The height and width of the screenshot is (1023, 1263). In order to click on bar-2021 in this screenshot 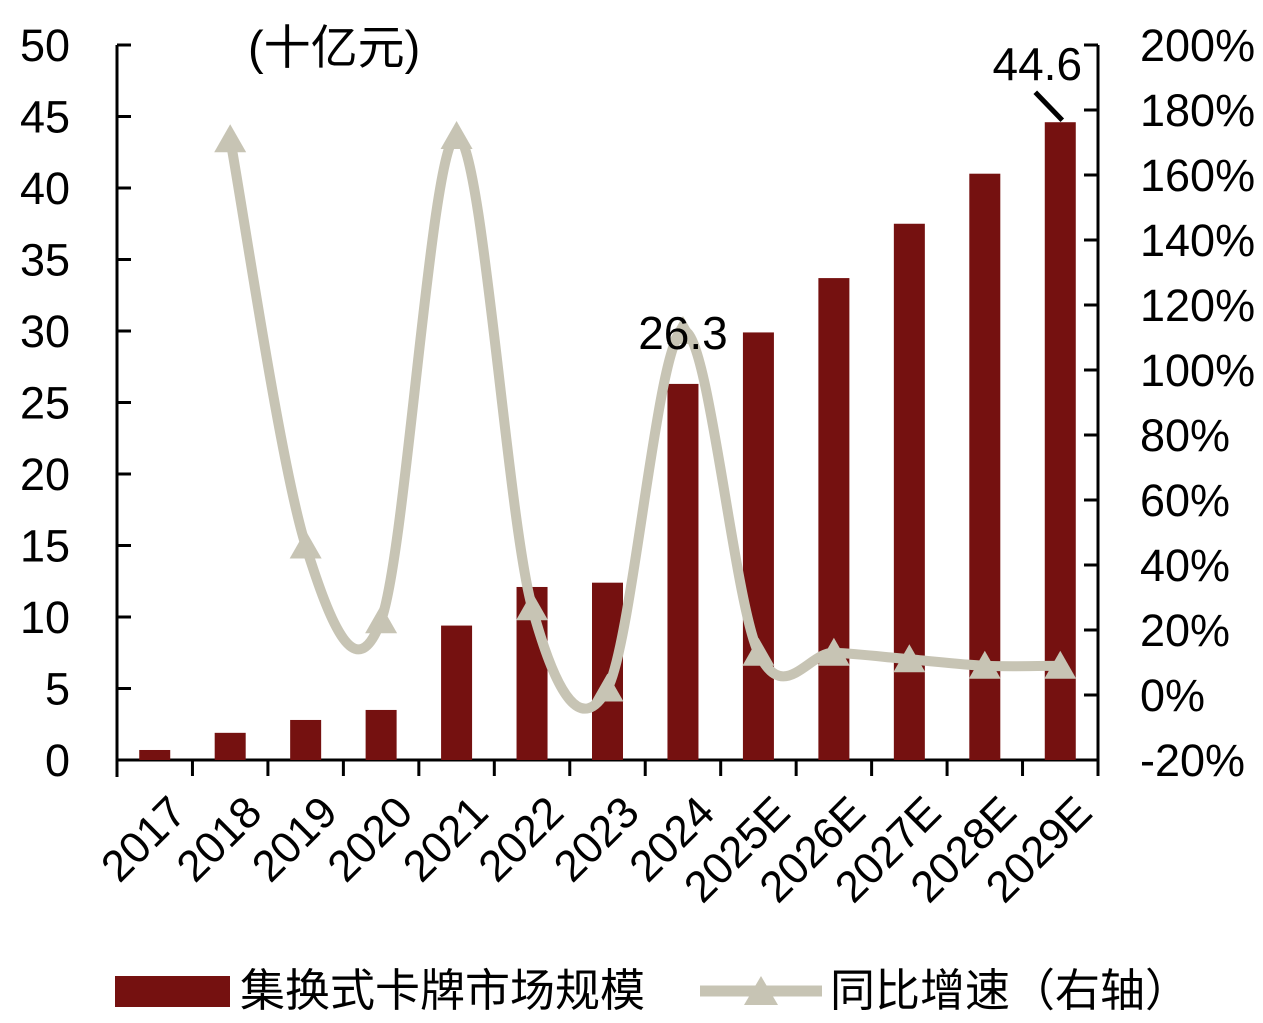, I will do `click(457, 692)`.